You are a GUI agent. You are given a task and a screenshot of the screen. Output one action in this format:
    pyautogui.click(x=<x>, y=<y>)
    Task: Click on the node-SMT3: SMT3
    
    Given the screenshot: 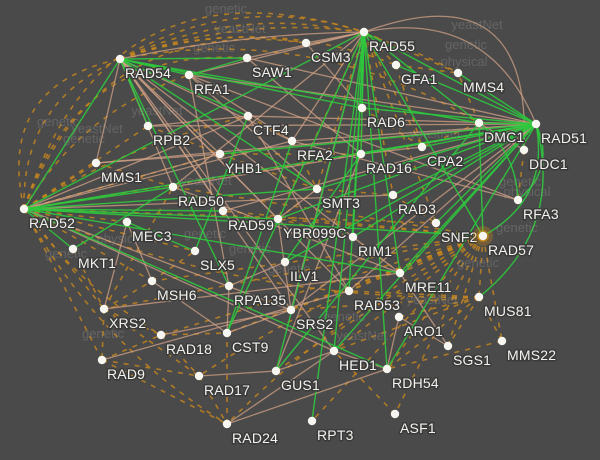 What is the action you would take?
    pyautogui.click(x=336, y=198)
    